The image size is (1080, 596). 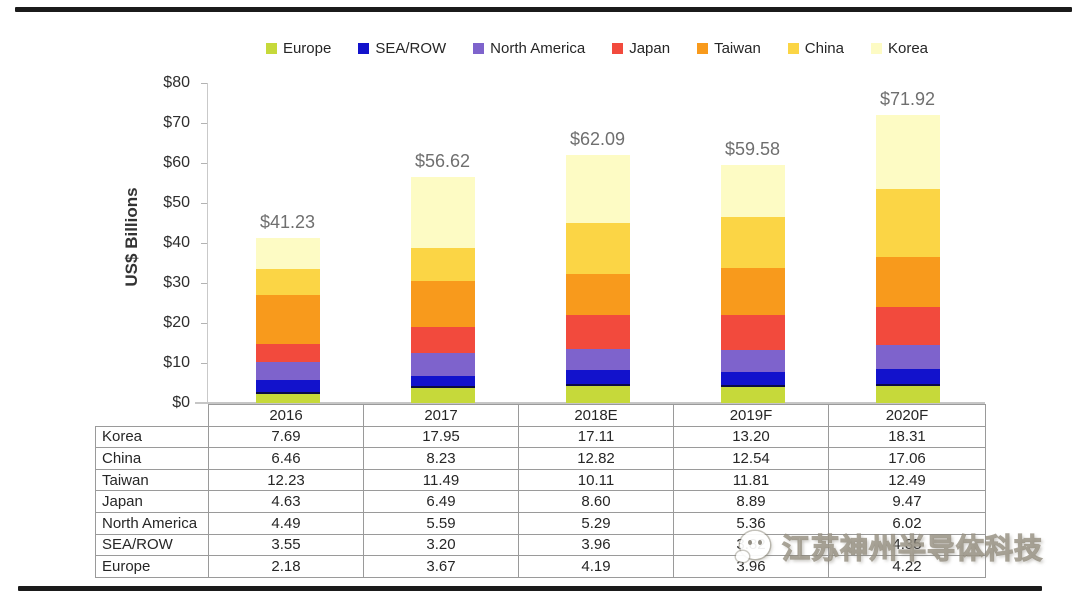 What do you see at coordinates (286, 480) in the screenshot?
I see `table-cell: 12.23` at bounding box center [286, 480].